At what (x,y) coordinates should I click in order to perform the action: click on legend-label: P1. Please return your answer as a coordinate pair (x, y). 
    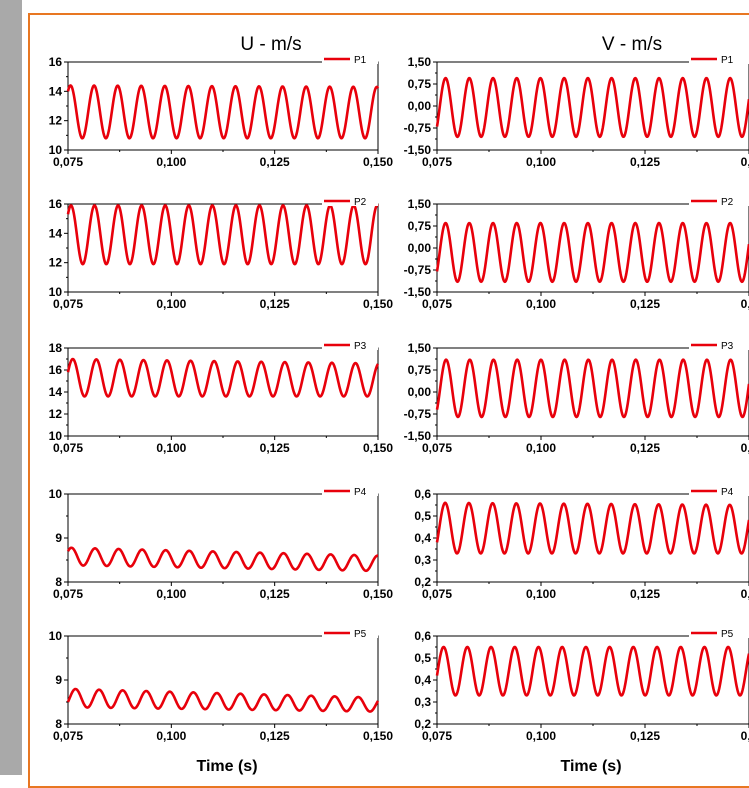
    Looking at the image, I should click on (727, 60).